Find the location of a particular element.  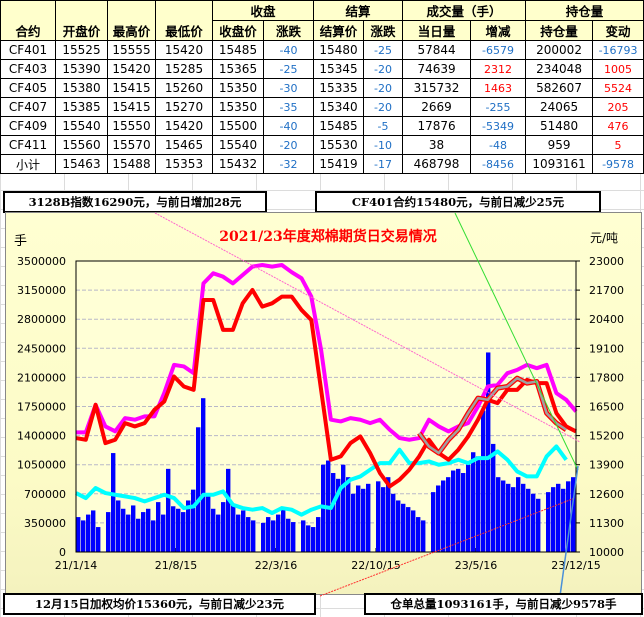

table-cell: -10 is located at coordinates (383, 145).